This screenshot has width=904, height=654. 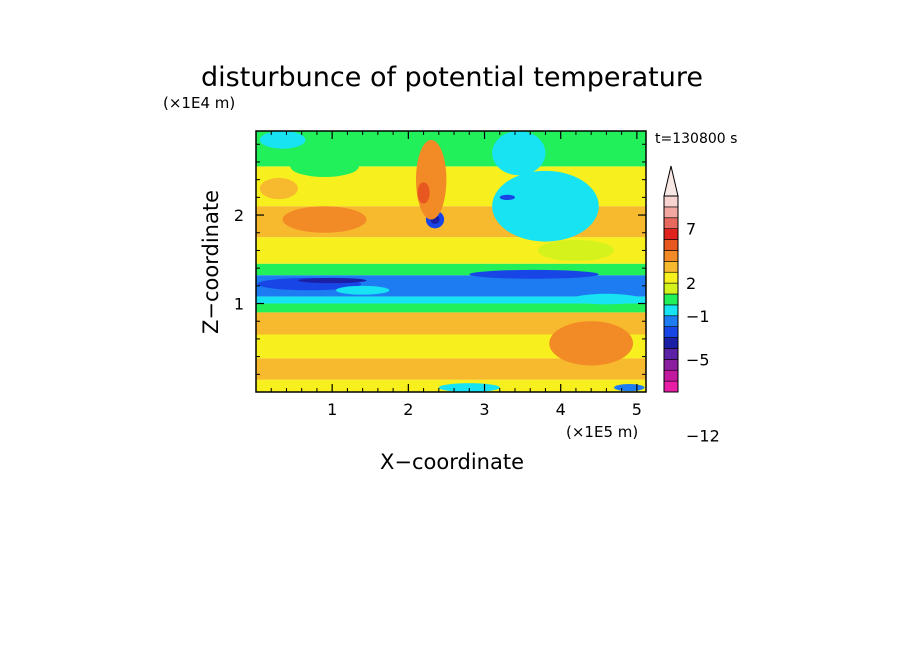 I want to click on colorbar-frame, so click(x=671, y=294).